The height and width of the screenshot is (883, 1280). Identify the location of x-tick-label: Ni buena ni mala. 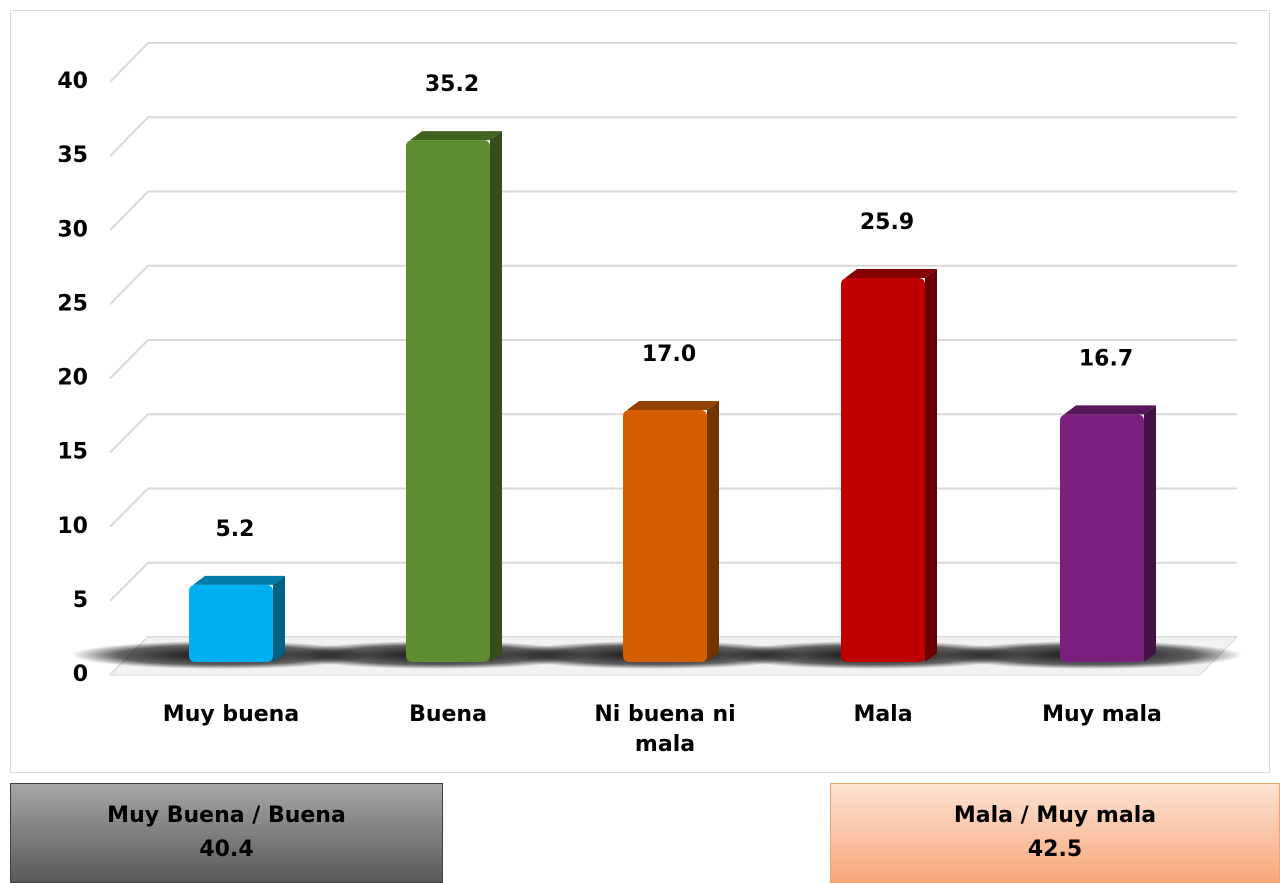
(665, 729).